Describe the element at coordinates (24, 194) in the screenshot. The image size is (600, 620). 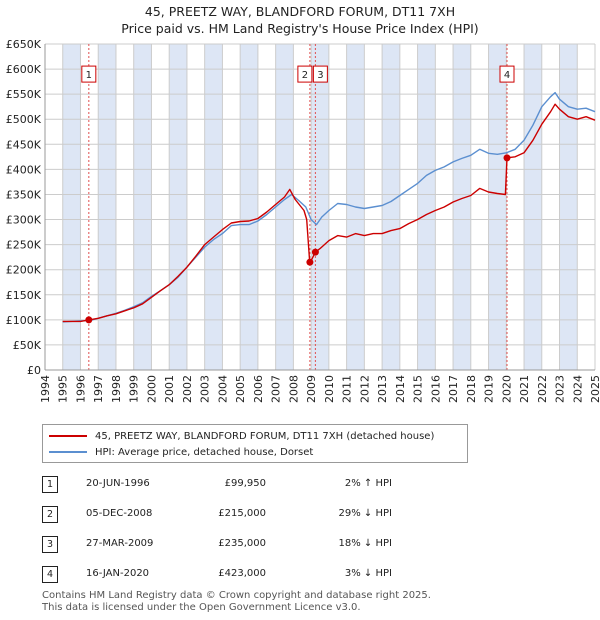
I see `y-tick-label: £350K` at that location.